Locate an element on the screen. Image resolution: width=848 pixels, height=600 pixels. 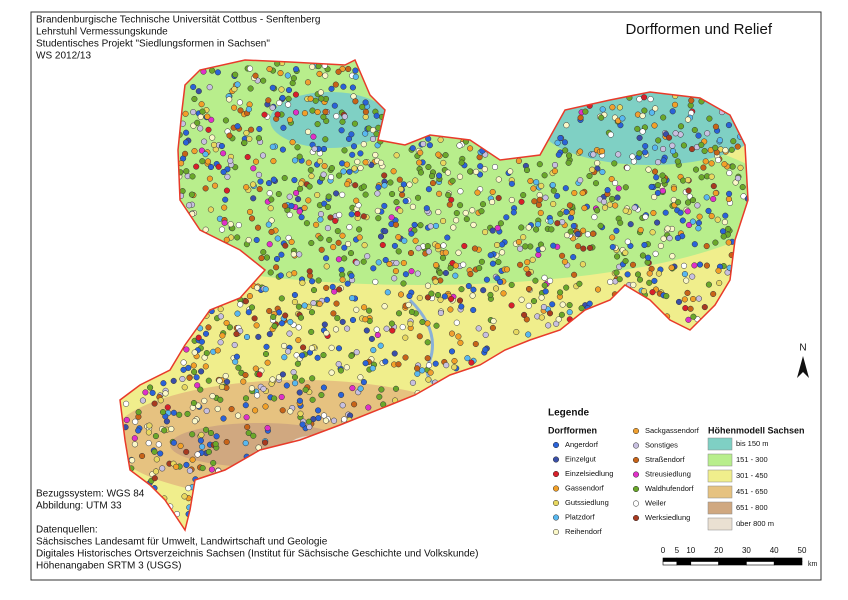
legend-label: Straßendorf is located at coordinates (665, 459).